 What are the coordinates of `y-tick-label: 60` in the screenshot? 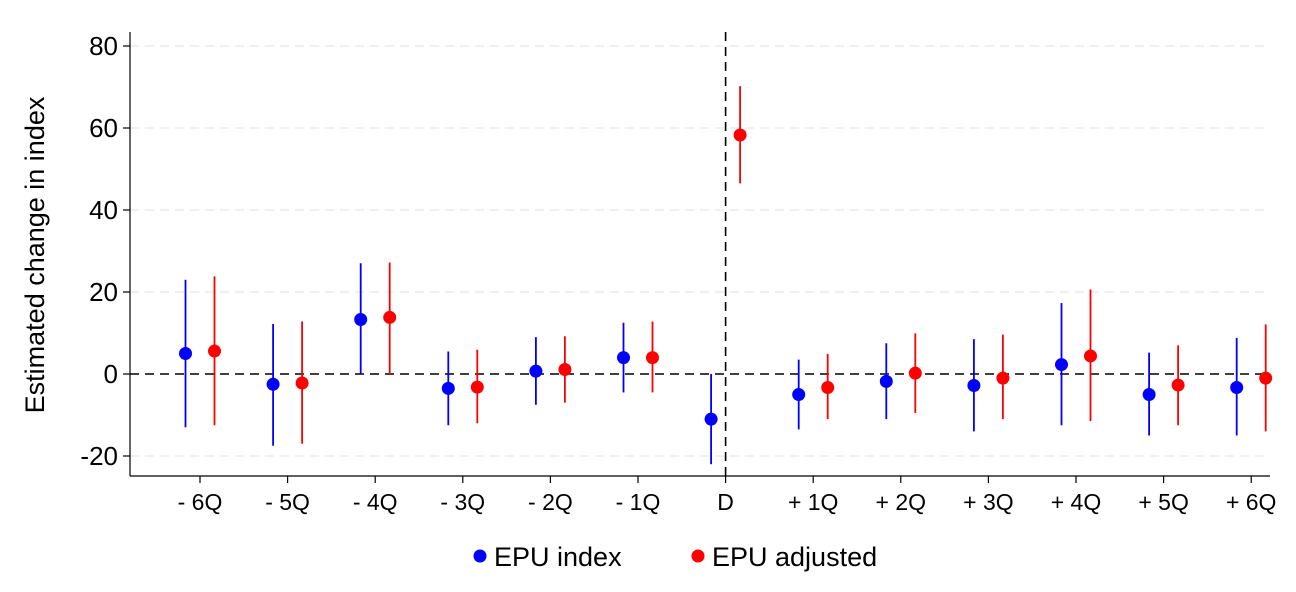 It's located at (103, 128).